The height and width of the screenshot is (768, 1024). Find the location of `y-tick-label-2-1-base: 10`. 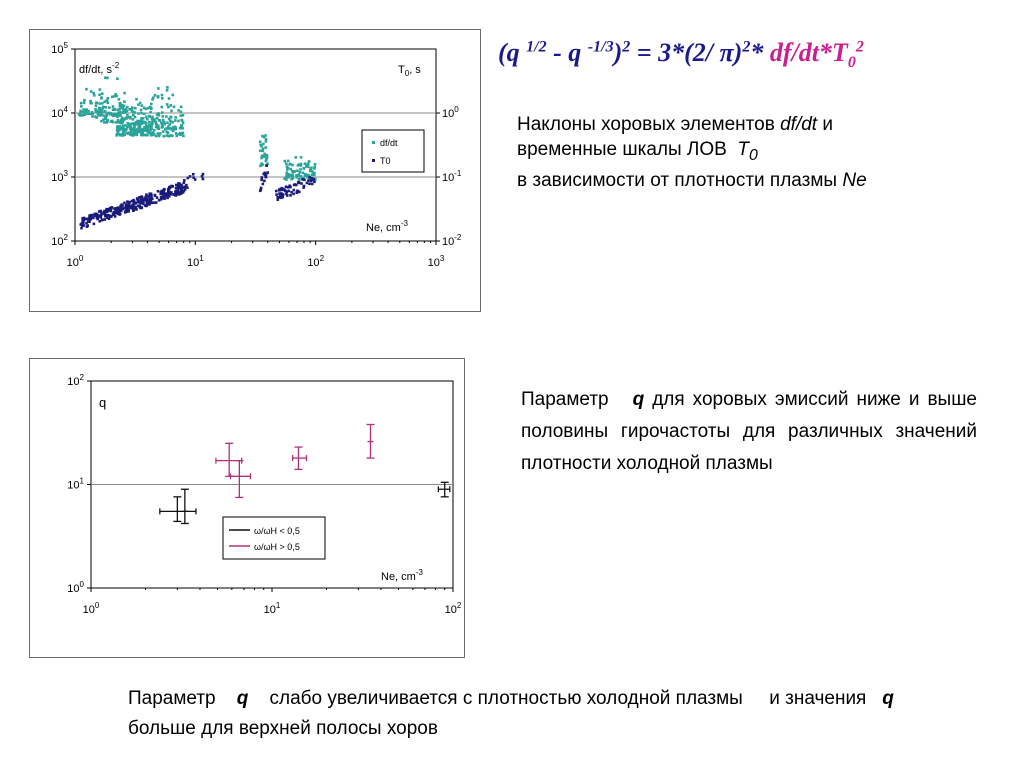

y-tick-label-2-1-base: 10 is located at coordinates (73, 486).